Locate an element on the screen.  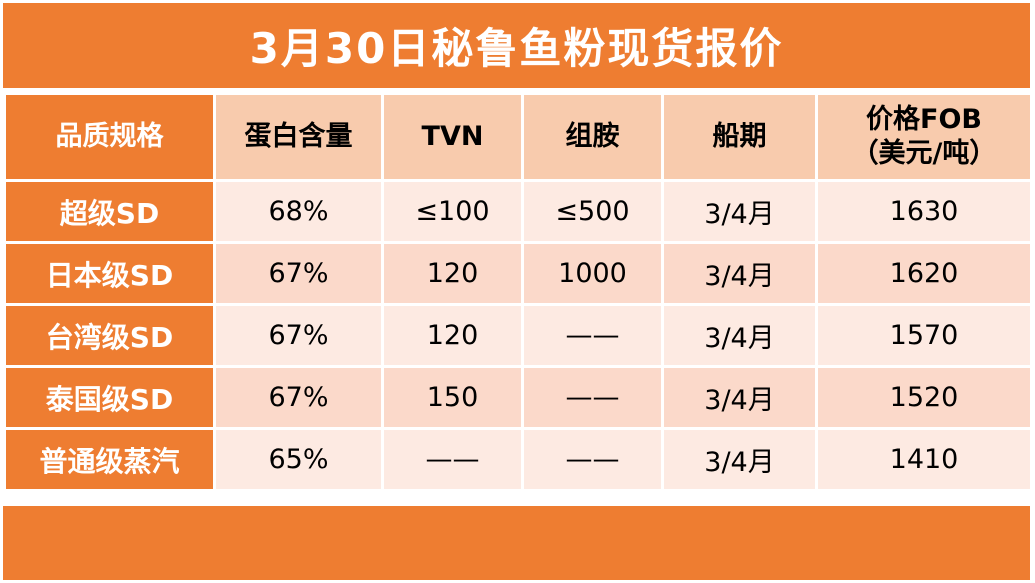
cell-price: 1630 is located at coordinates (924, 211).